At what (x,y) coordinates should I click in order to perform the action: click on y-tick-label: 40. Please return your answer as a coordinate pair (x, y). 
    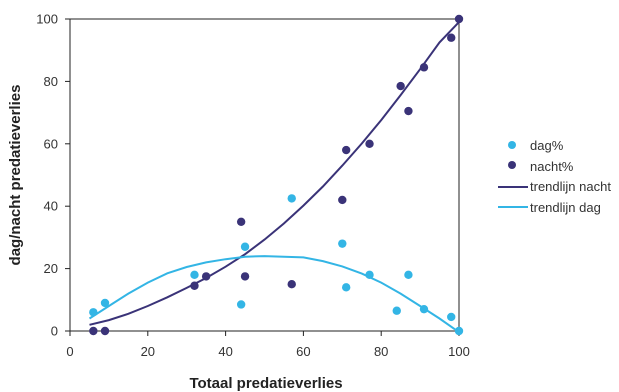
    Looking at the image, I should click on (51, 206).